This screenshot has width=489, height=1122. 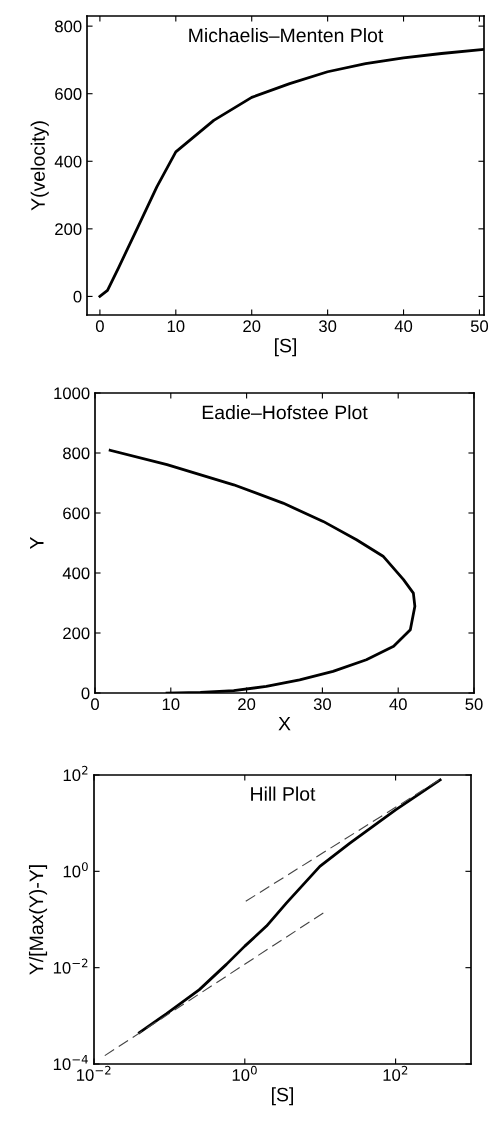 What do you see at coordinates (285, 412) in the screenshot?
I see `chart-title: Eadie–Hofstee Plot` at bounding box center [285, 412].